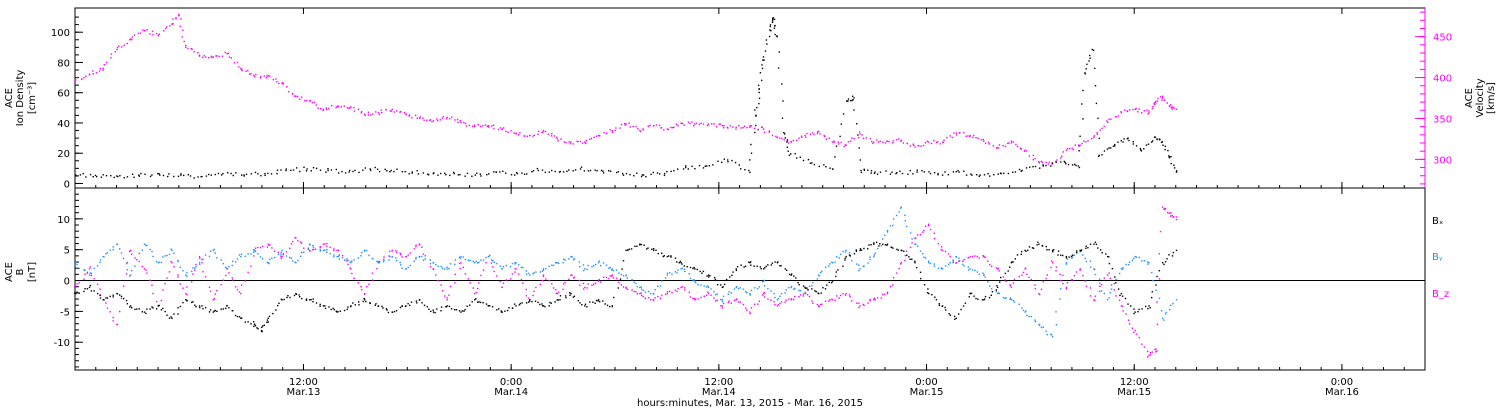  What do you see at coordinates (67, 251) in the screenshot?
I see `bottom-y-tick-label: 5` at bounding box center [67, 251].